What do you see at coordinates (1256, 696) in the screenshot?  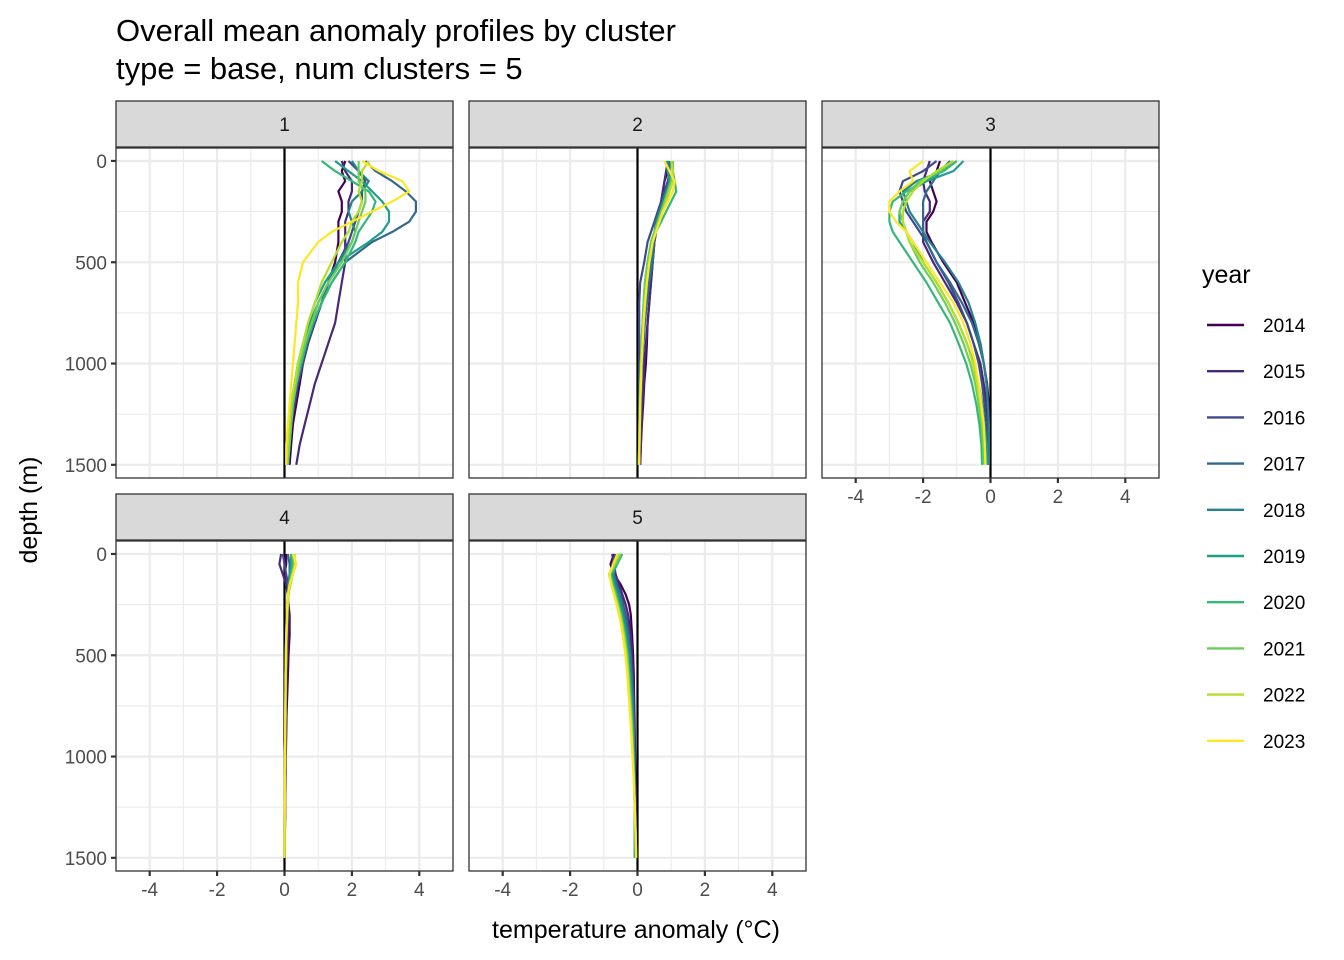 I see `legend-item-2022: 2022` at bounding box center [1256, 696].